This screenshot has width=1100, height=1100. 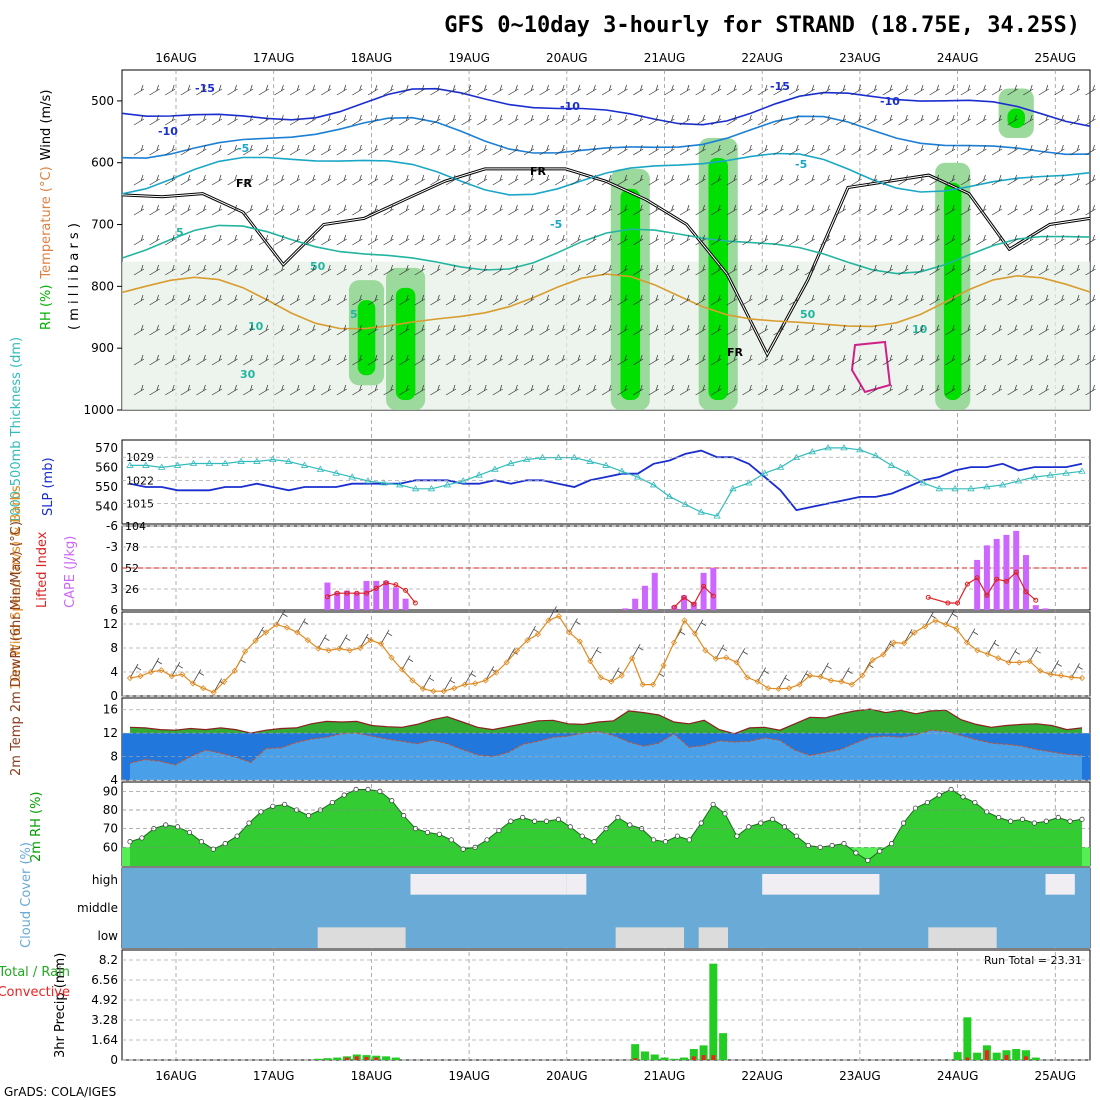 What do you see at coordinates (60, 1005) in the screenshot?
I see `precip-ylabel: 3hr Precip (mm)` at bounding box center [60, 1005].